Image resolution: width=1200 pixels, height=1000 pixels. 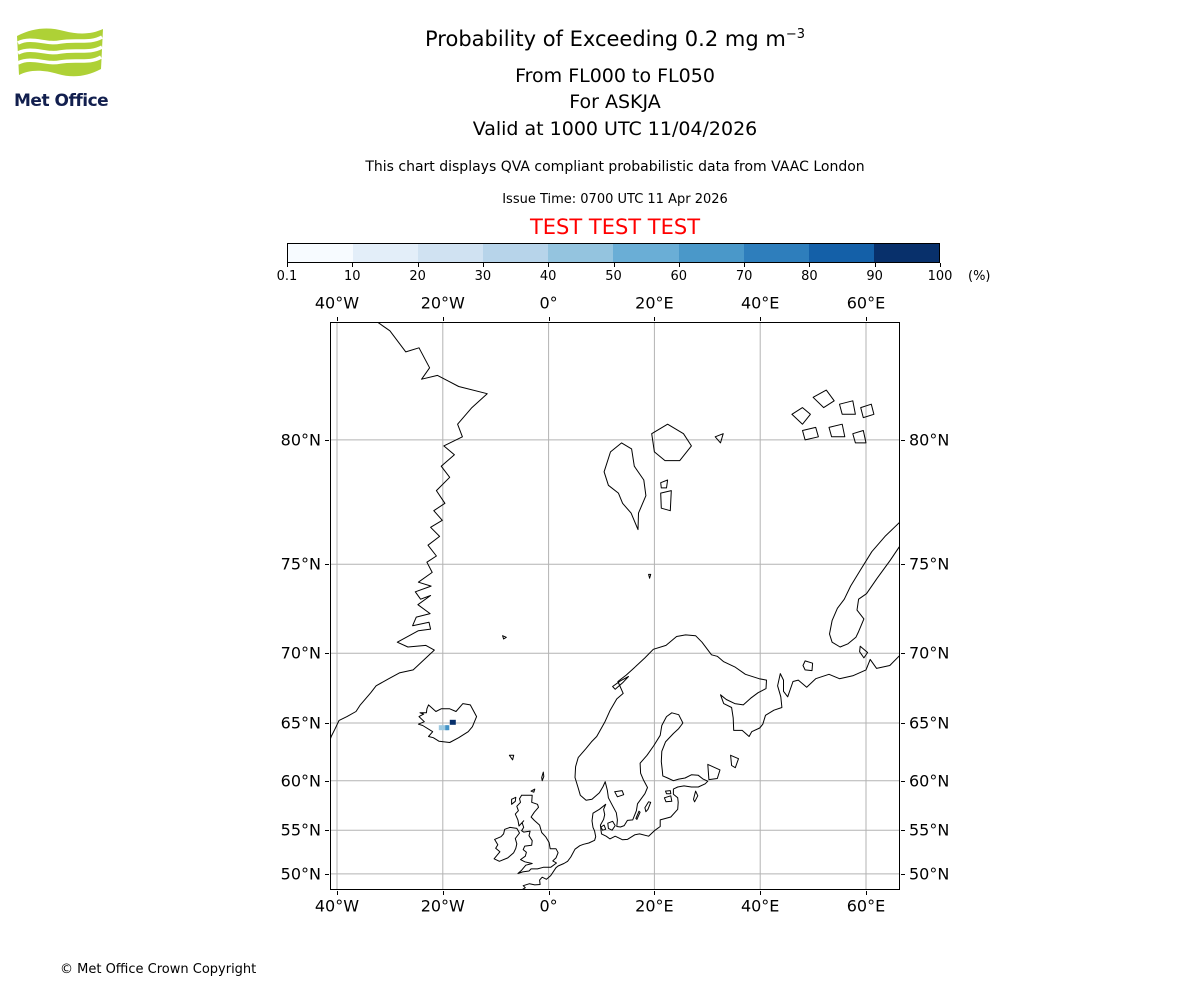 What do you see at coordinates (615, 199) in the screenshot?
I see `issue-time-text: Issue Time: 0700 UTC 11 Apr 2026` at bounding box center [615, 199].